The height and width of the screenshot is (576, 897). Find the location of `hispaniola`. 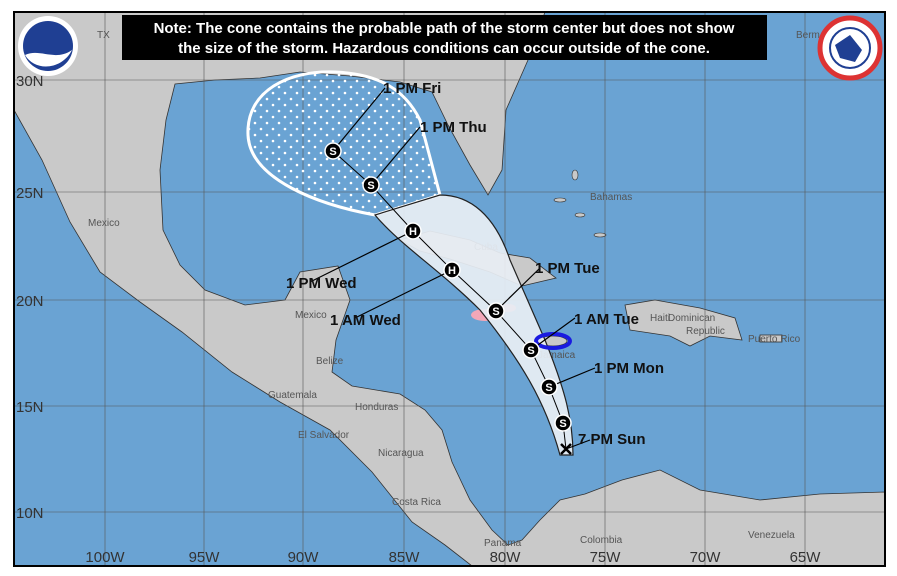

hispaniola is located at coordinates (683, 323).